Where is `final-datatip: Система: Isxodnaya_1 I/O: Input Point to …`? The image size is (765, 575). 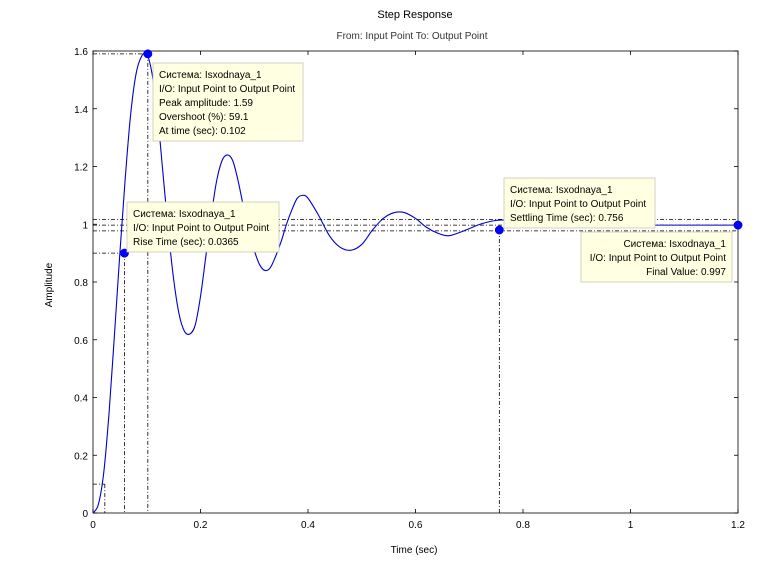 final-datatip: Система: Isxodnaya_1 I/O: Input Point to … is located at coordinates (656, 257).